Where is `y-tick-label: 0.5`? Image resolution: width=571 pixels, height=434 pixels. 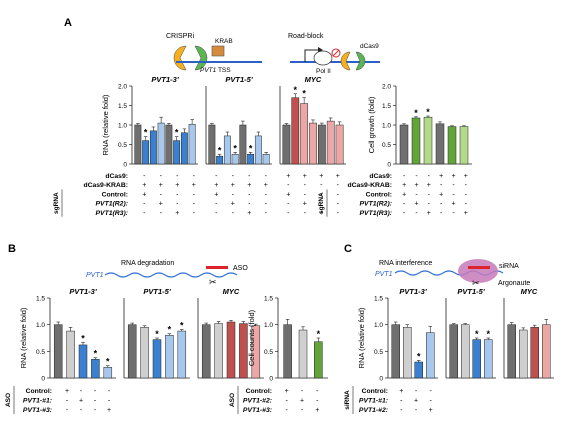 y-tick-label: 0.5 is located at coordinates (122, 145).